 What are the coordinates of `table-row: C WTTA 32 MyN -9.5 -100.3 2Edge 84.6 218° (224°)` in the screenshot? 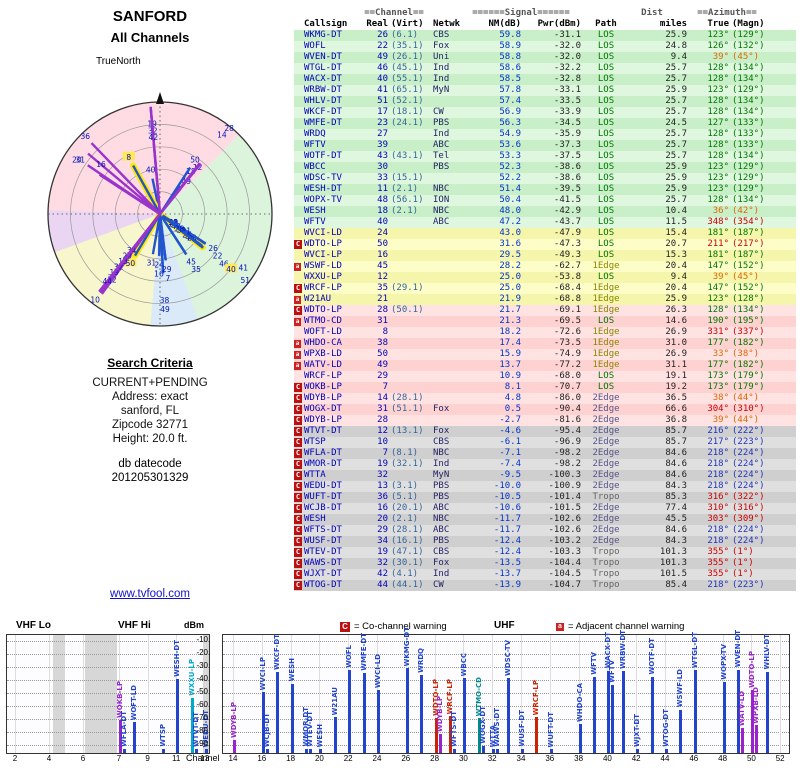 It's located at (545, 475).